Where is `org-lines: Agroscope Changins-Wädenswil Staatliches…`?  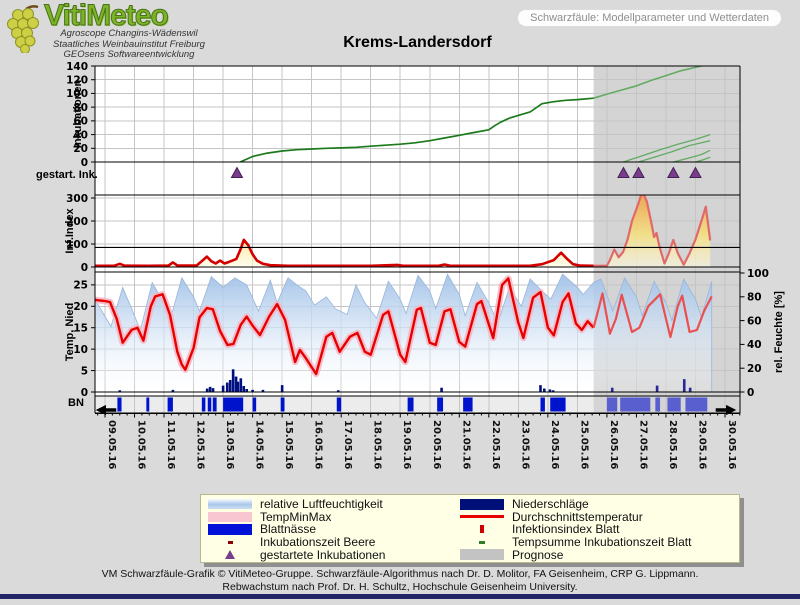 org-lines: Agroscope Changins-Wädenswil Staatliches… is located at coordinates (129, 44).